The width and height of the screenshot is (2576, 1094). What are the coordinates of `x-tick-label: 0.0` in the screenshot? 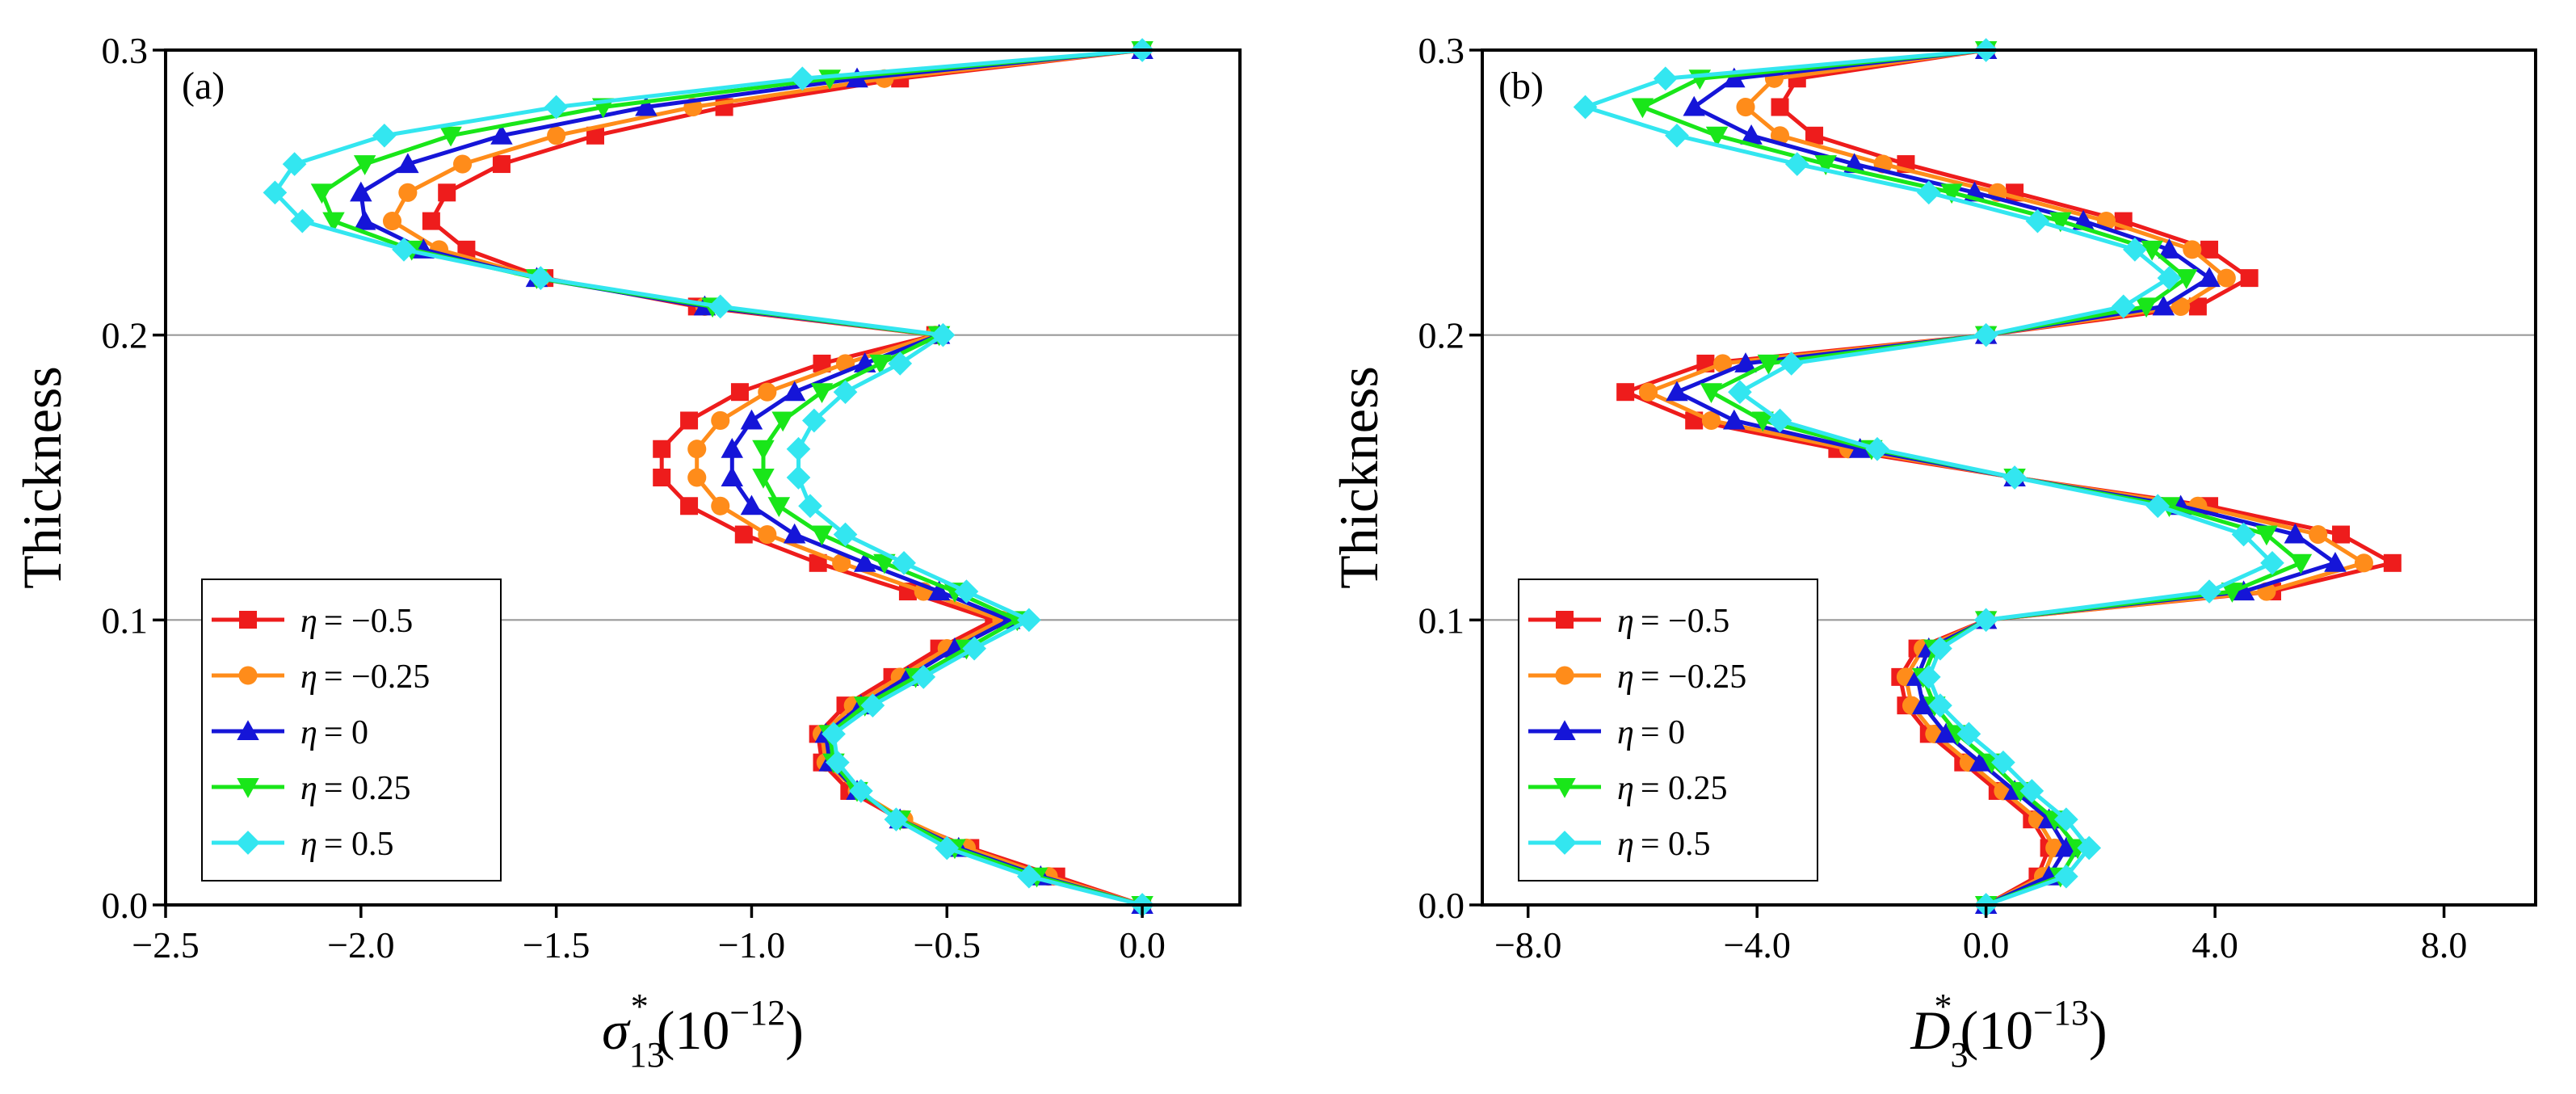 It's located at (1142, 945).